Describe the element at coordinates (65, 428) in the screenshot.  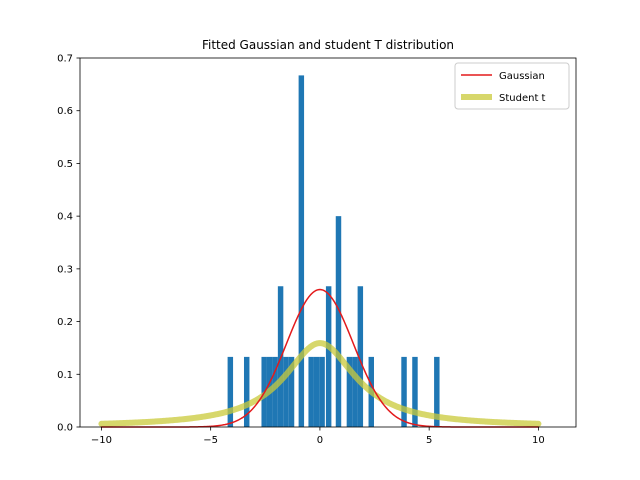
I see `y-tick-label: 0.0` at that location.